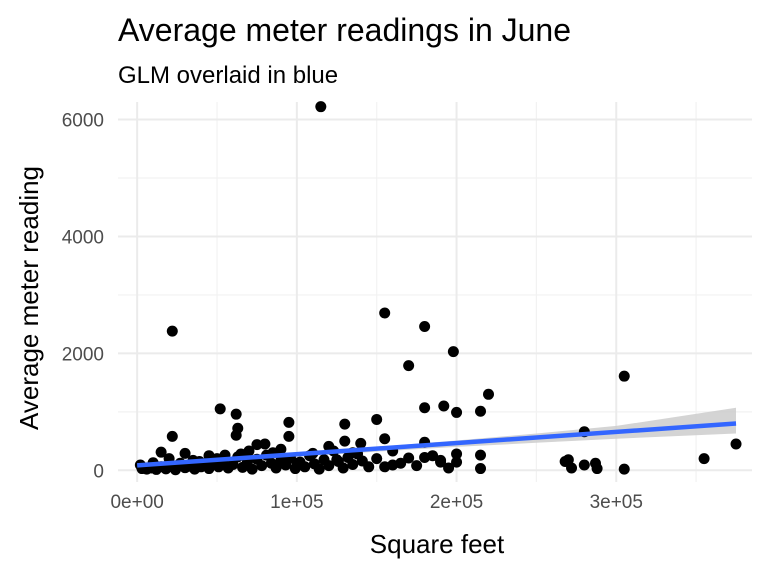  Describe the element at coordinates (616, 502) in the screenshot. I see `x-tick-label: 3e+05` at that location.